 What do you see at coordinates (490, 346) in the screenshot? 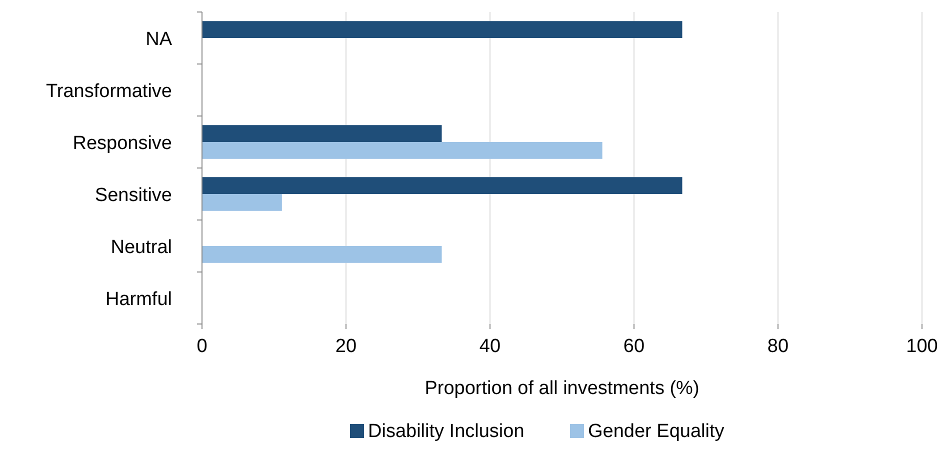
I see `x-tick-label: 40` at bounding box center [490, 346].